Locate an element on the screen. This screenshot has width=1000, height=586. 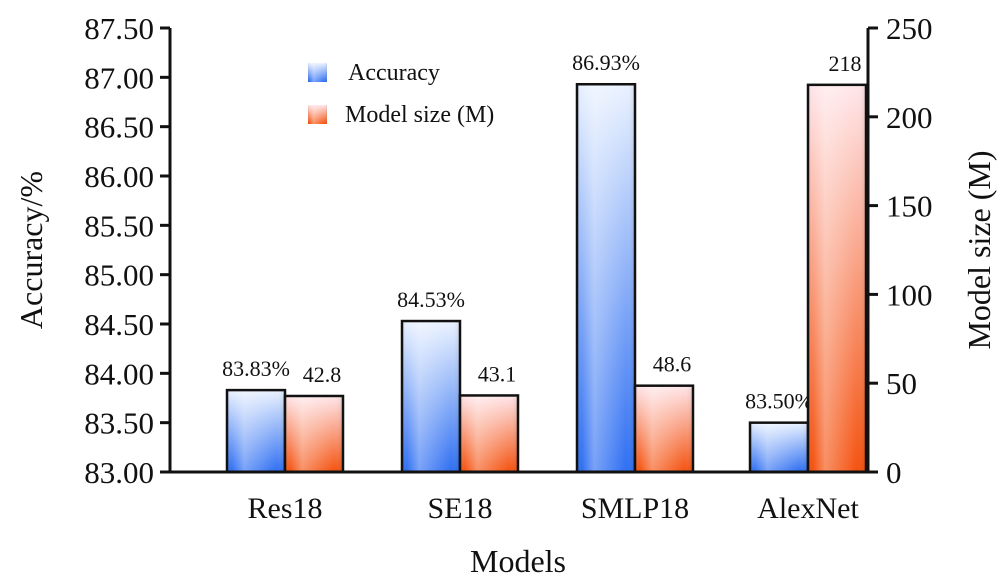
data-label: 84.53% is located at coordinates (431, 299).